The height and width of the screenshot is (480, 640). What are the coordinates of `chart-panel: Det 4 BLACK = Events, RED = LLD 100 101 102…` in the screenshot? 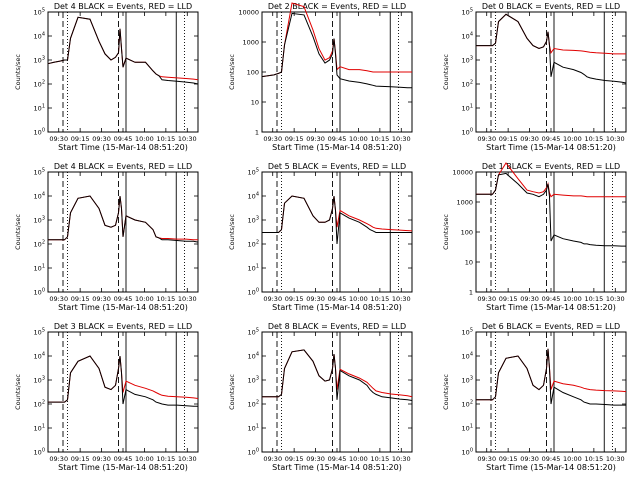 It's located at (106, 77).